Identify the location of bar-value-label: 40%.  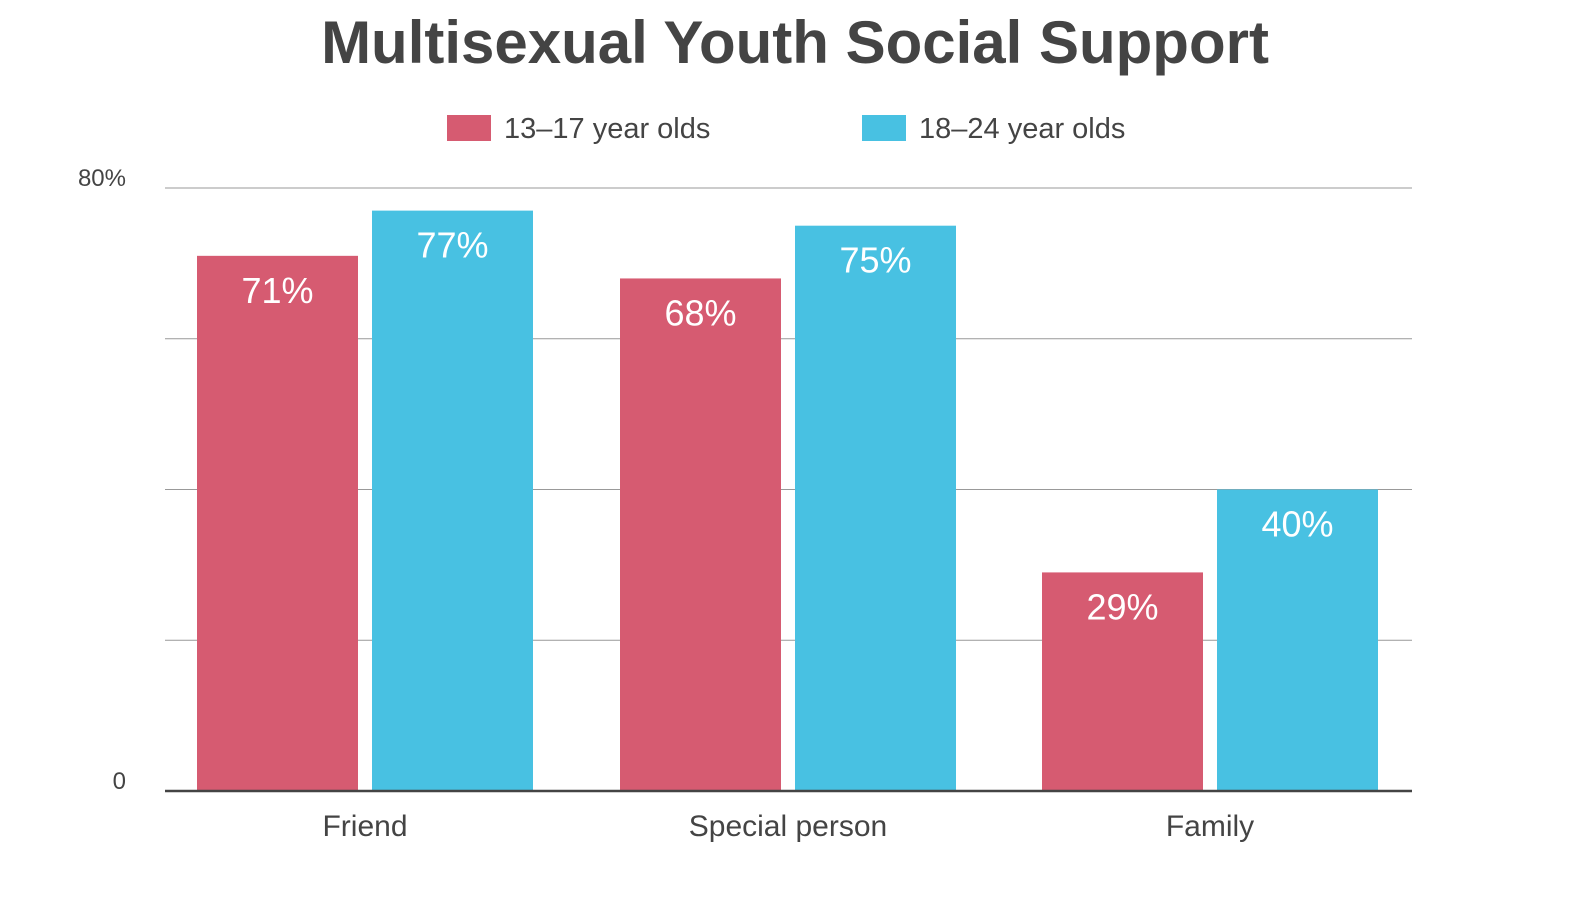
(1297, 524).